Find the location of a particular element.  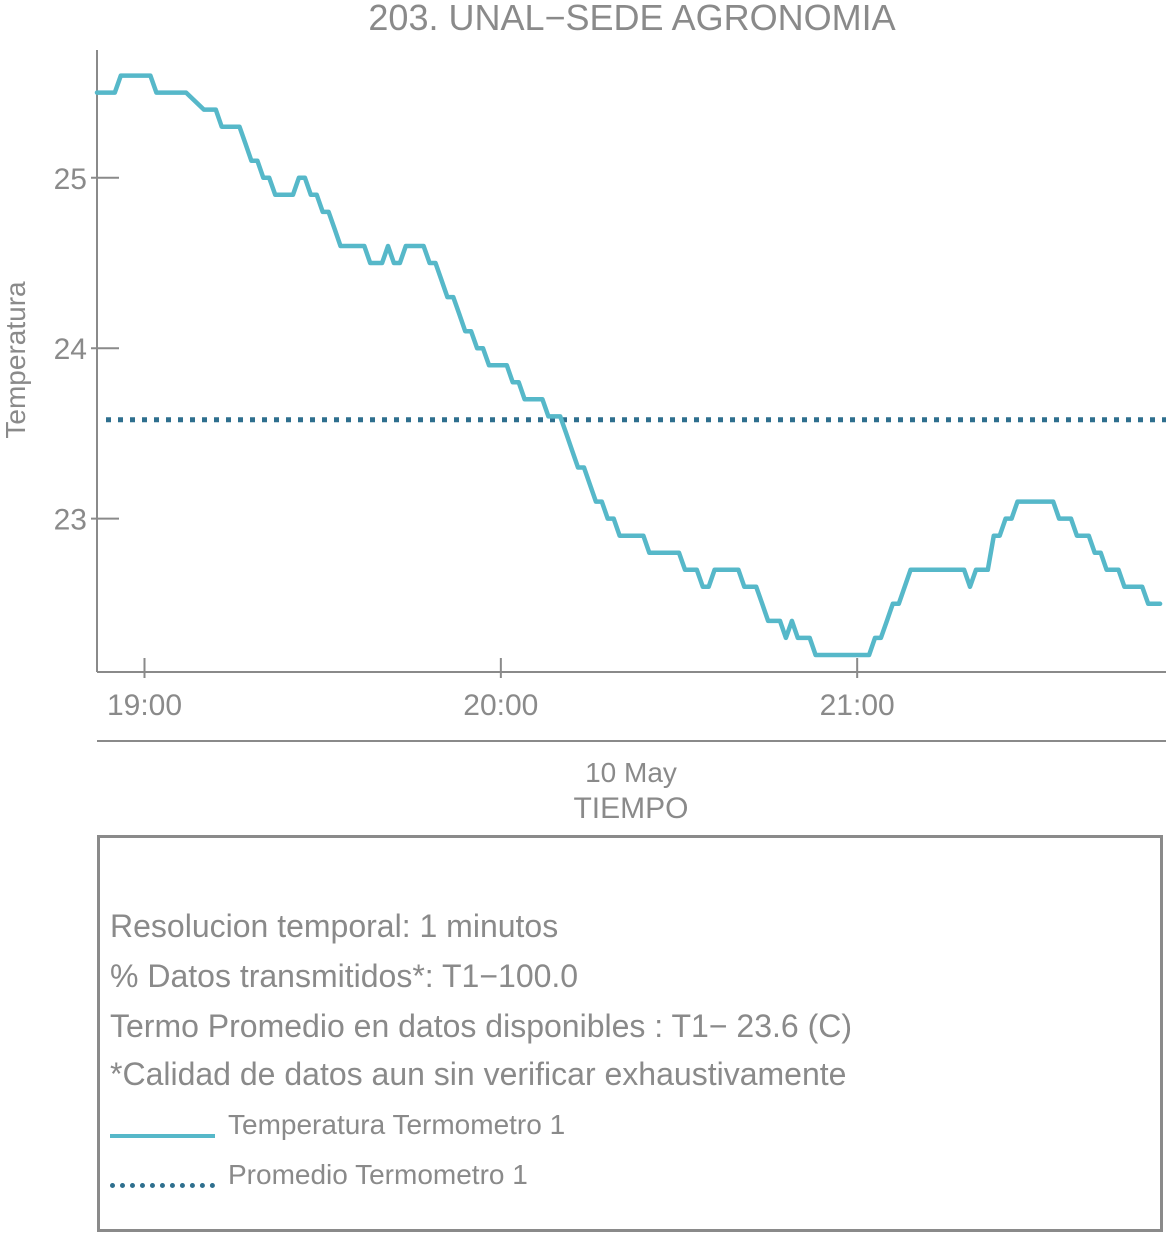

chart-title: 203. UNAL−SEDE AGRONOMIA is located at coordinates (631, 19).